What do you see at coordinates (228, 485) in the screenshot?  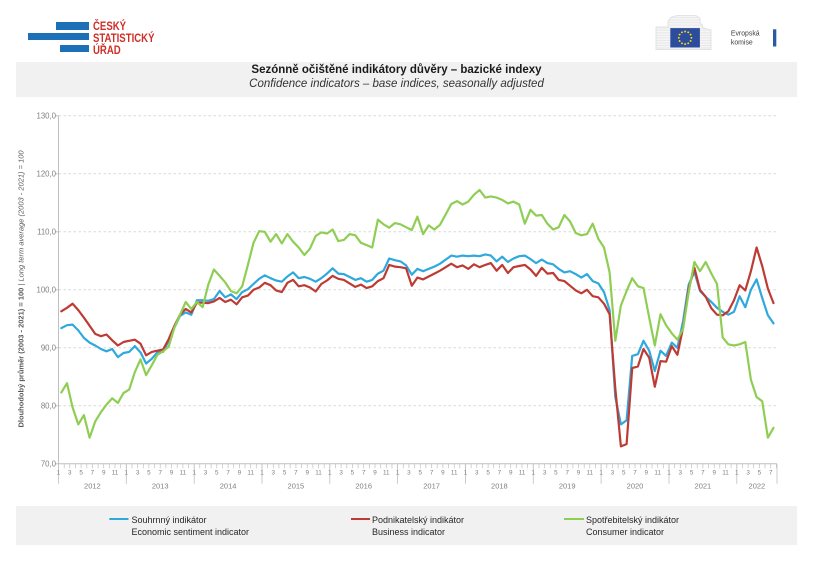 I see `svg-text: 2014` at bounding box center [228, 485].